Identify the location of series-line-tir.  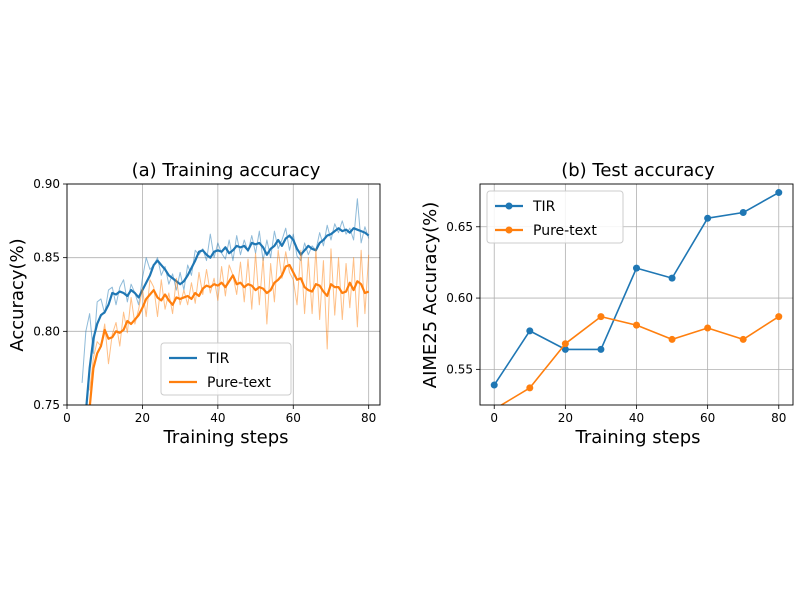
(227, 316).